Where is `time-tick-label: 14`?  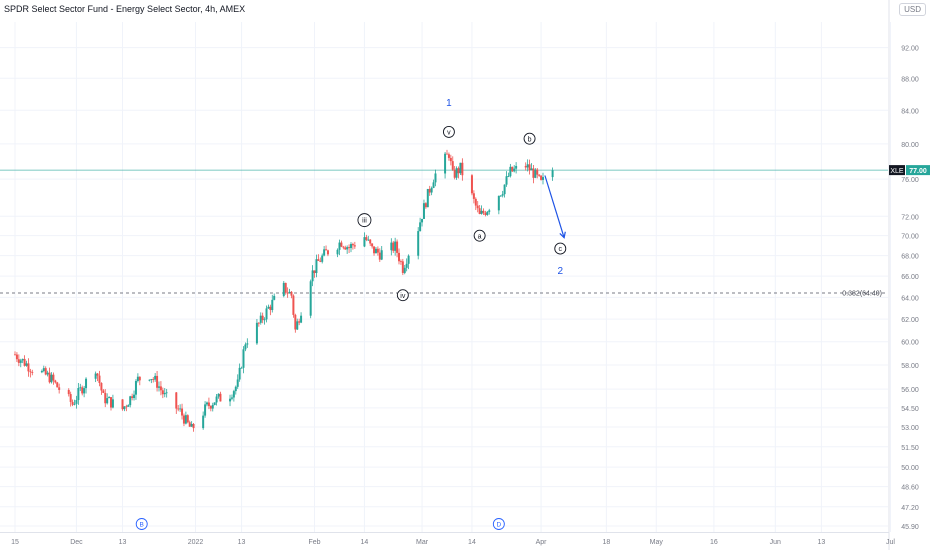
time-tick-label: 14 is located at coordinates (472, 542).